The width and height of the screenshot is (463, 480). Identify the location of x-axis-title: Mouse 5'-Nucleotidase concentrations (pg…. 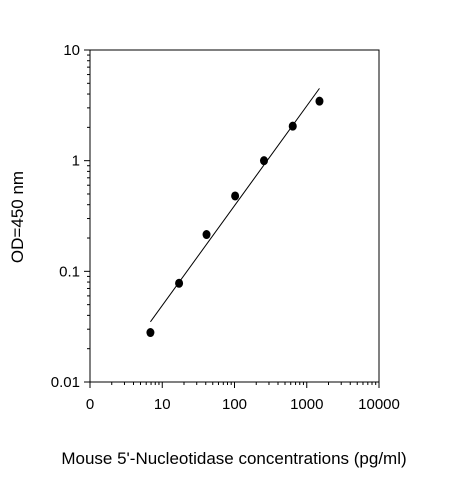
(233, 458).